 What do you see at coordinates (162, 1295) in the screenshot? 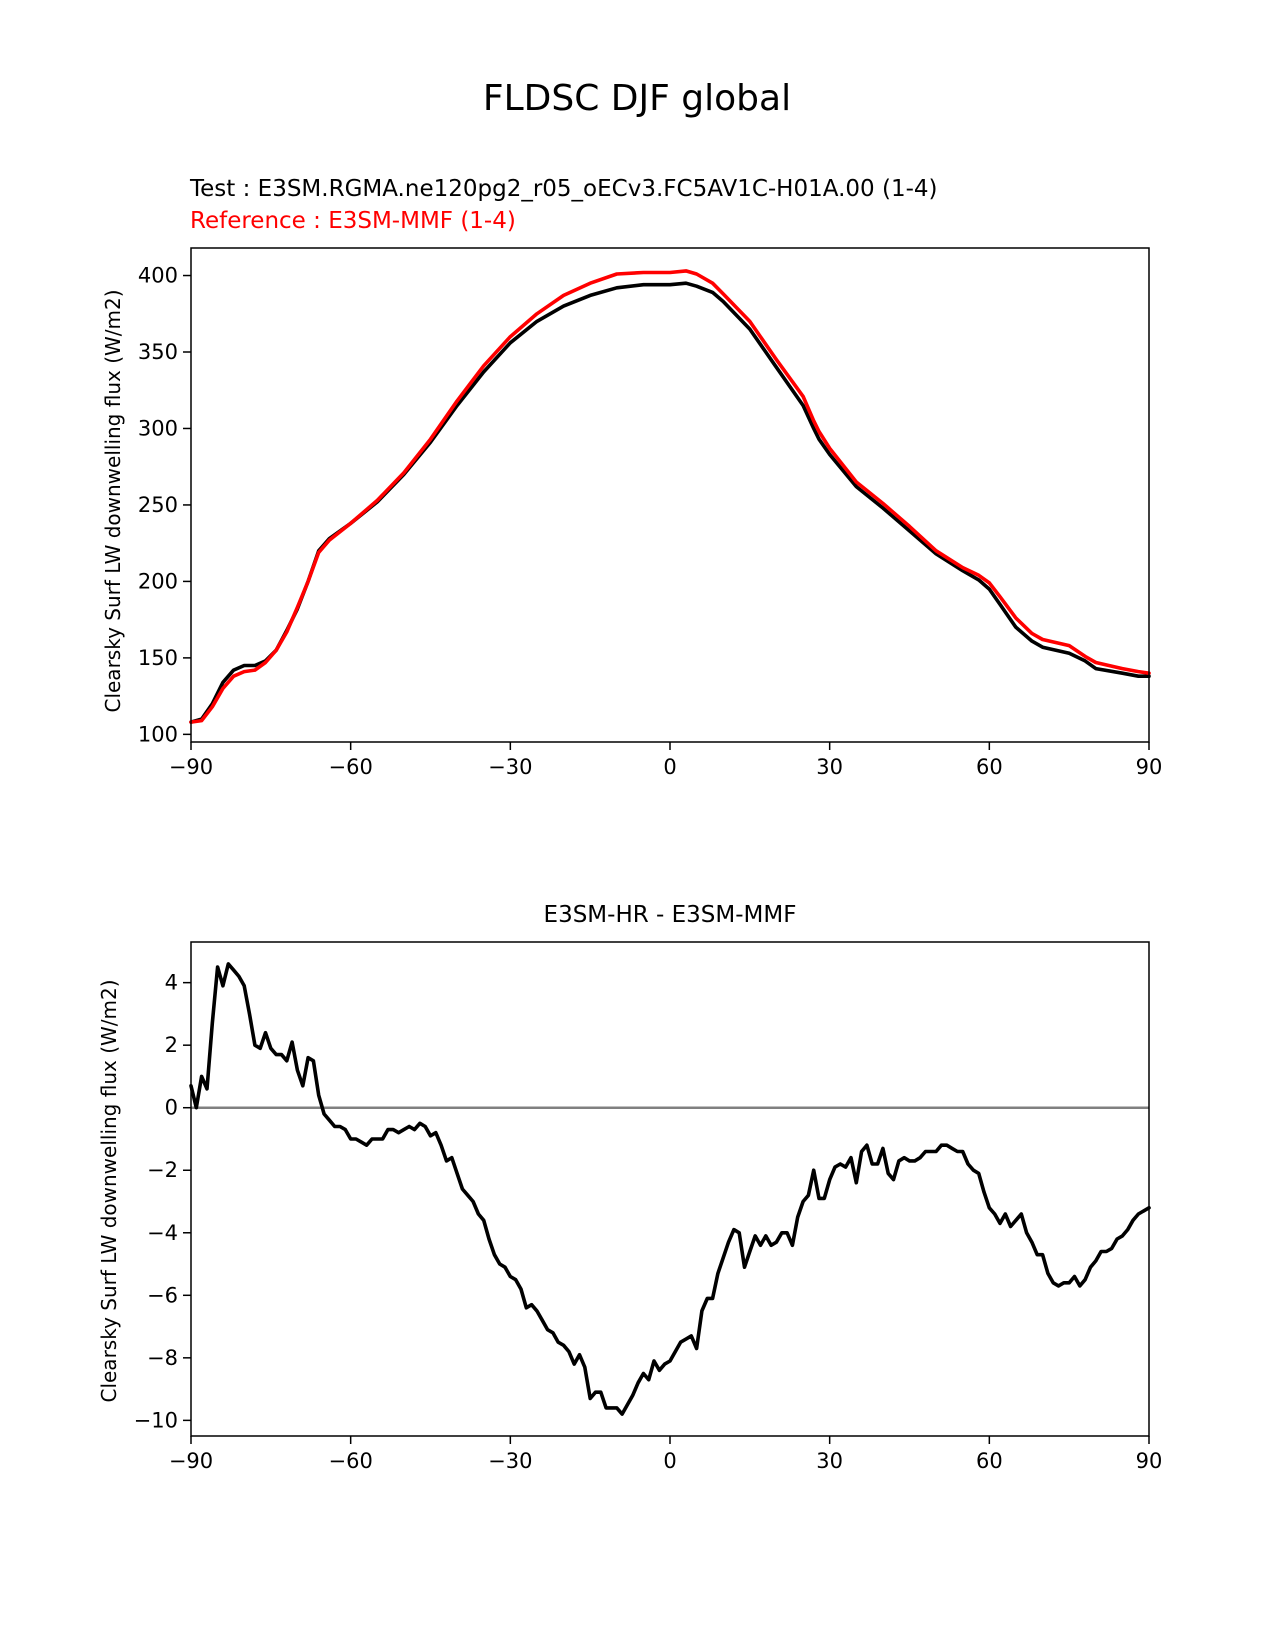
I see `bottom-y-tick-label: −6` at bounding box center [162, 1295].